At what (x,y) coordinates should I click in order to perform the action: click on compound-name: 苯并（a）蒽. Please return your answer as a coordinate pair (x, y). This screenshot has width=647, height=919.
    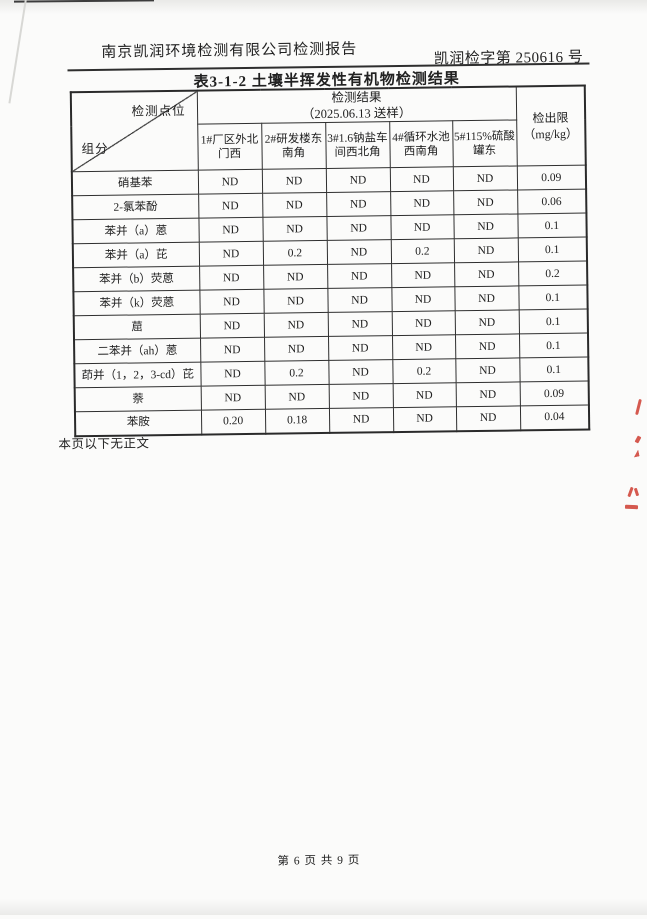
    Looking at the image, I should click on (135, 231).